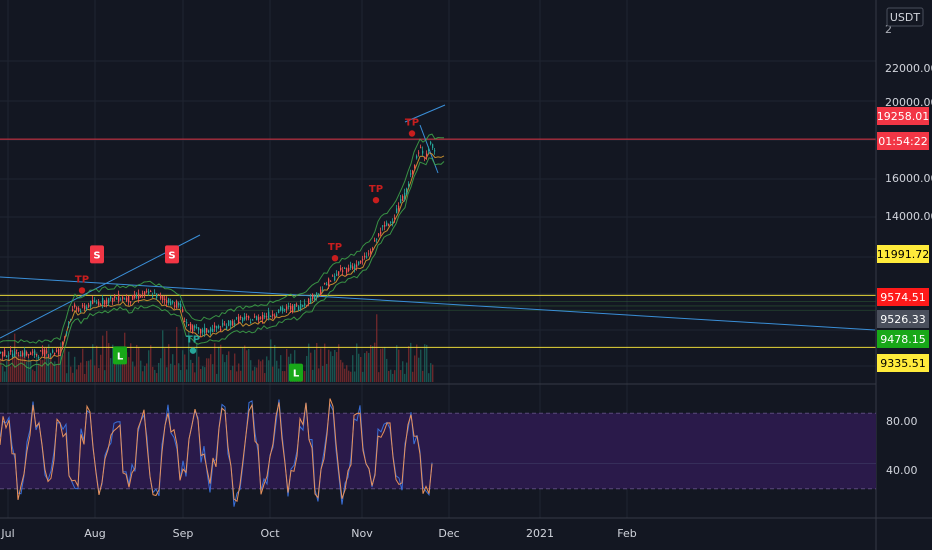 The height and width of the screenshot is (550, 932). I want to click on time-tick-label: 2021, so click(540, 533).